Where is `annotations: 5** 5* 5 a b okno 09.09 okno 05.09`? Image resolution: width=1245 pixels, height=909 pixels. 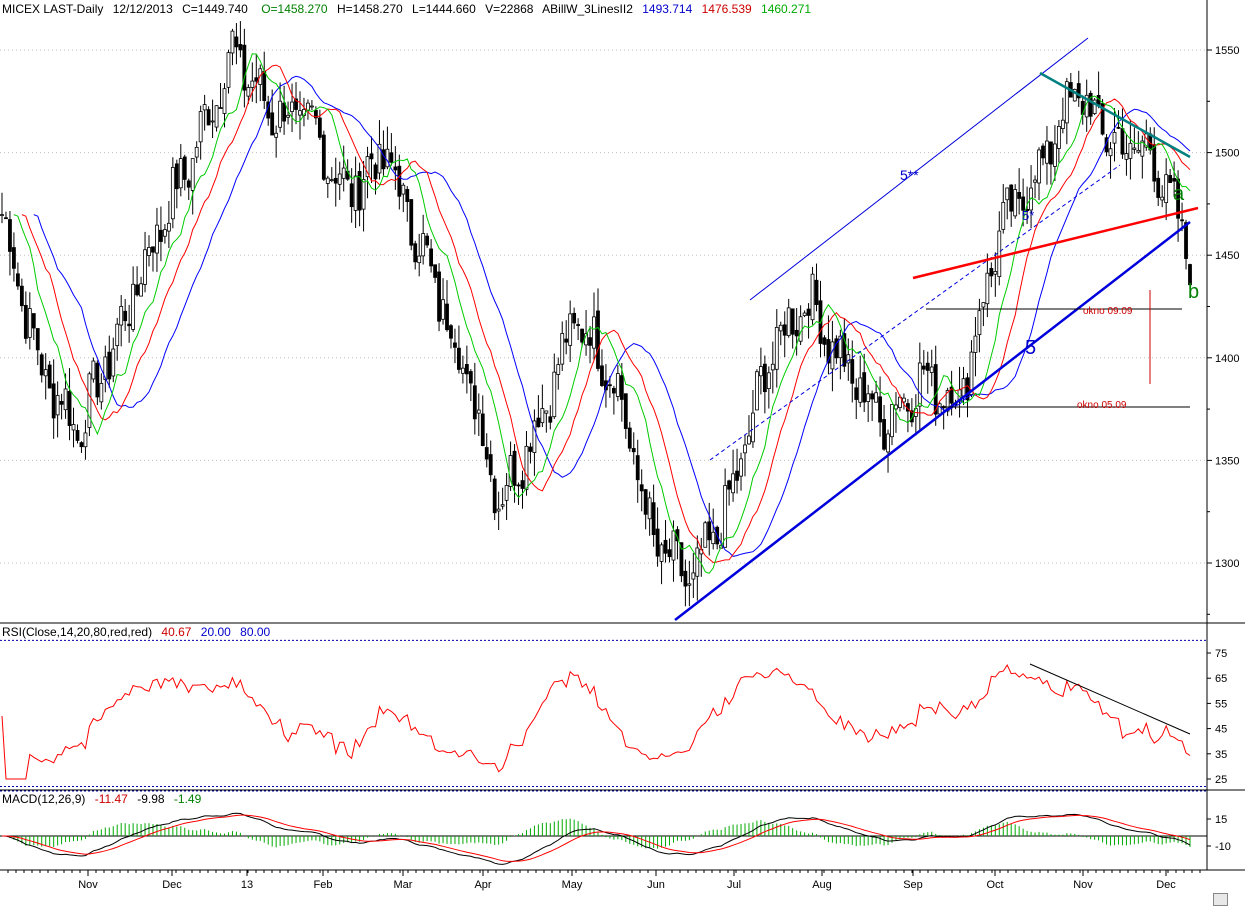 annotations: 5** 5* 5 a b okno 09.09 okno 05.09 is located at coordinates (1049, 289).